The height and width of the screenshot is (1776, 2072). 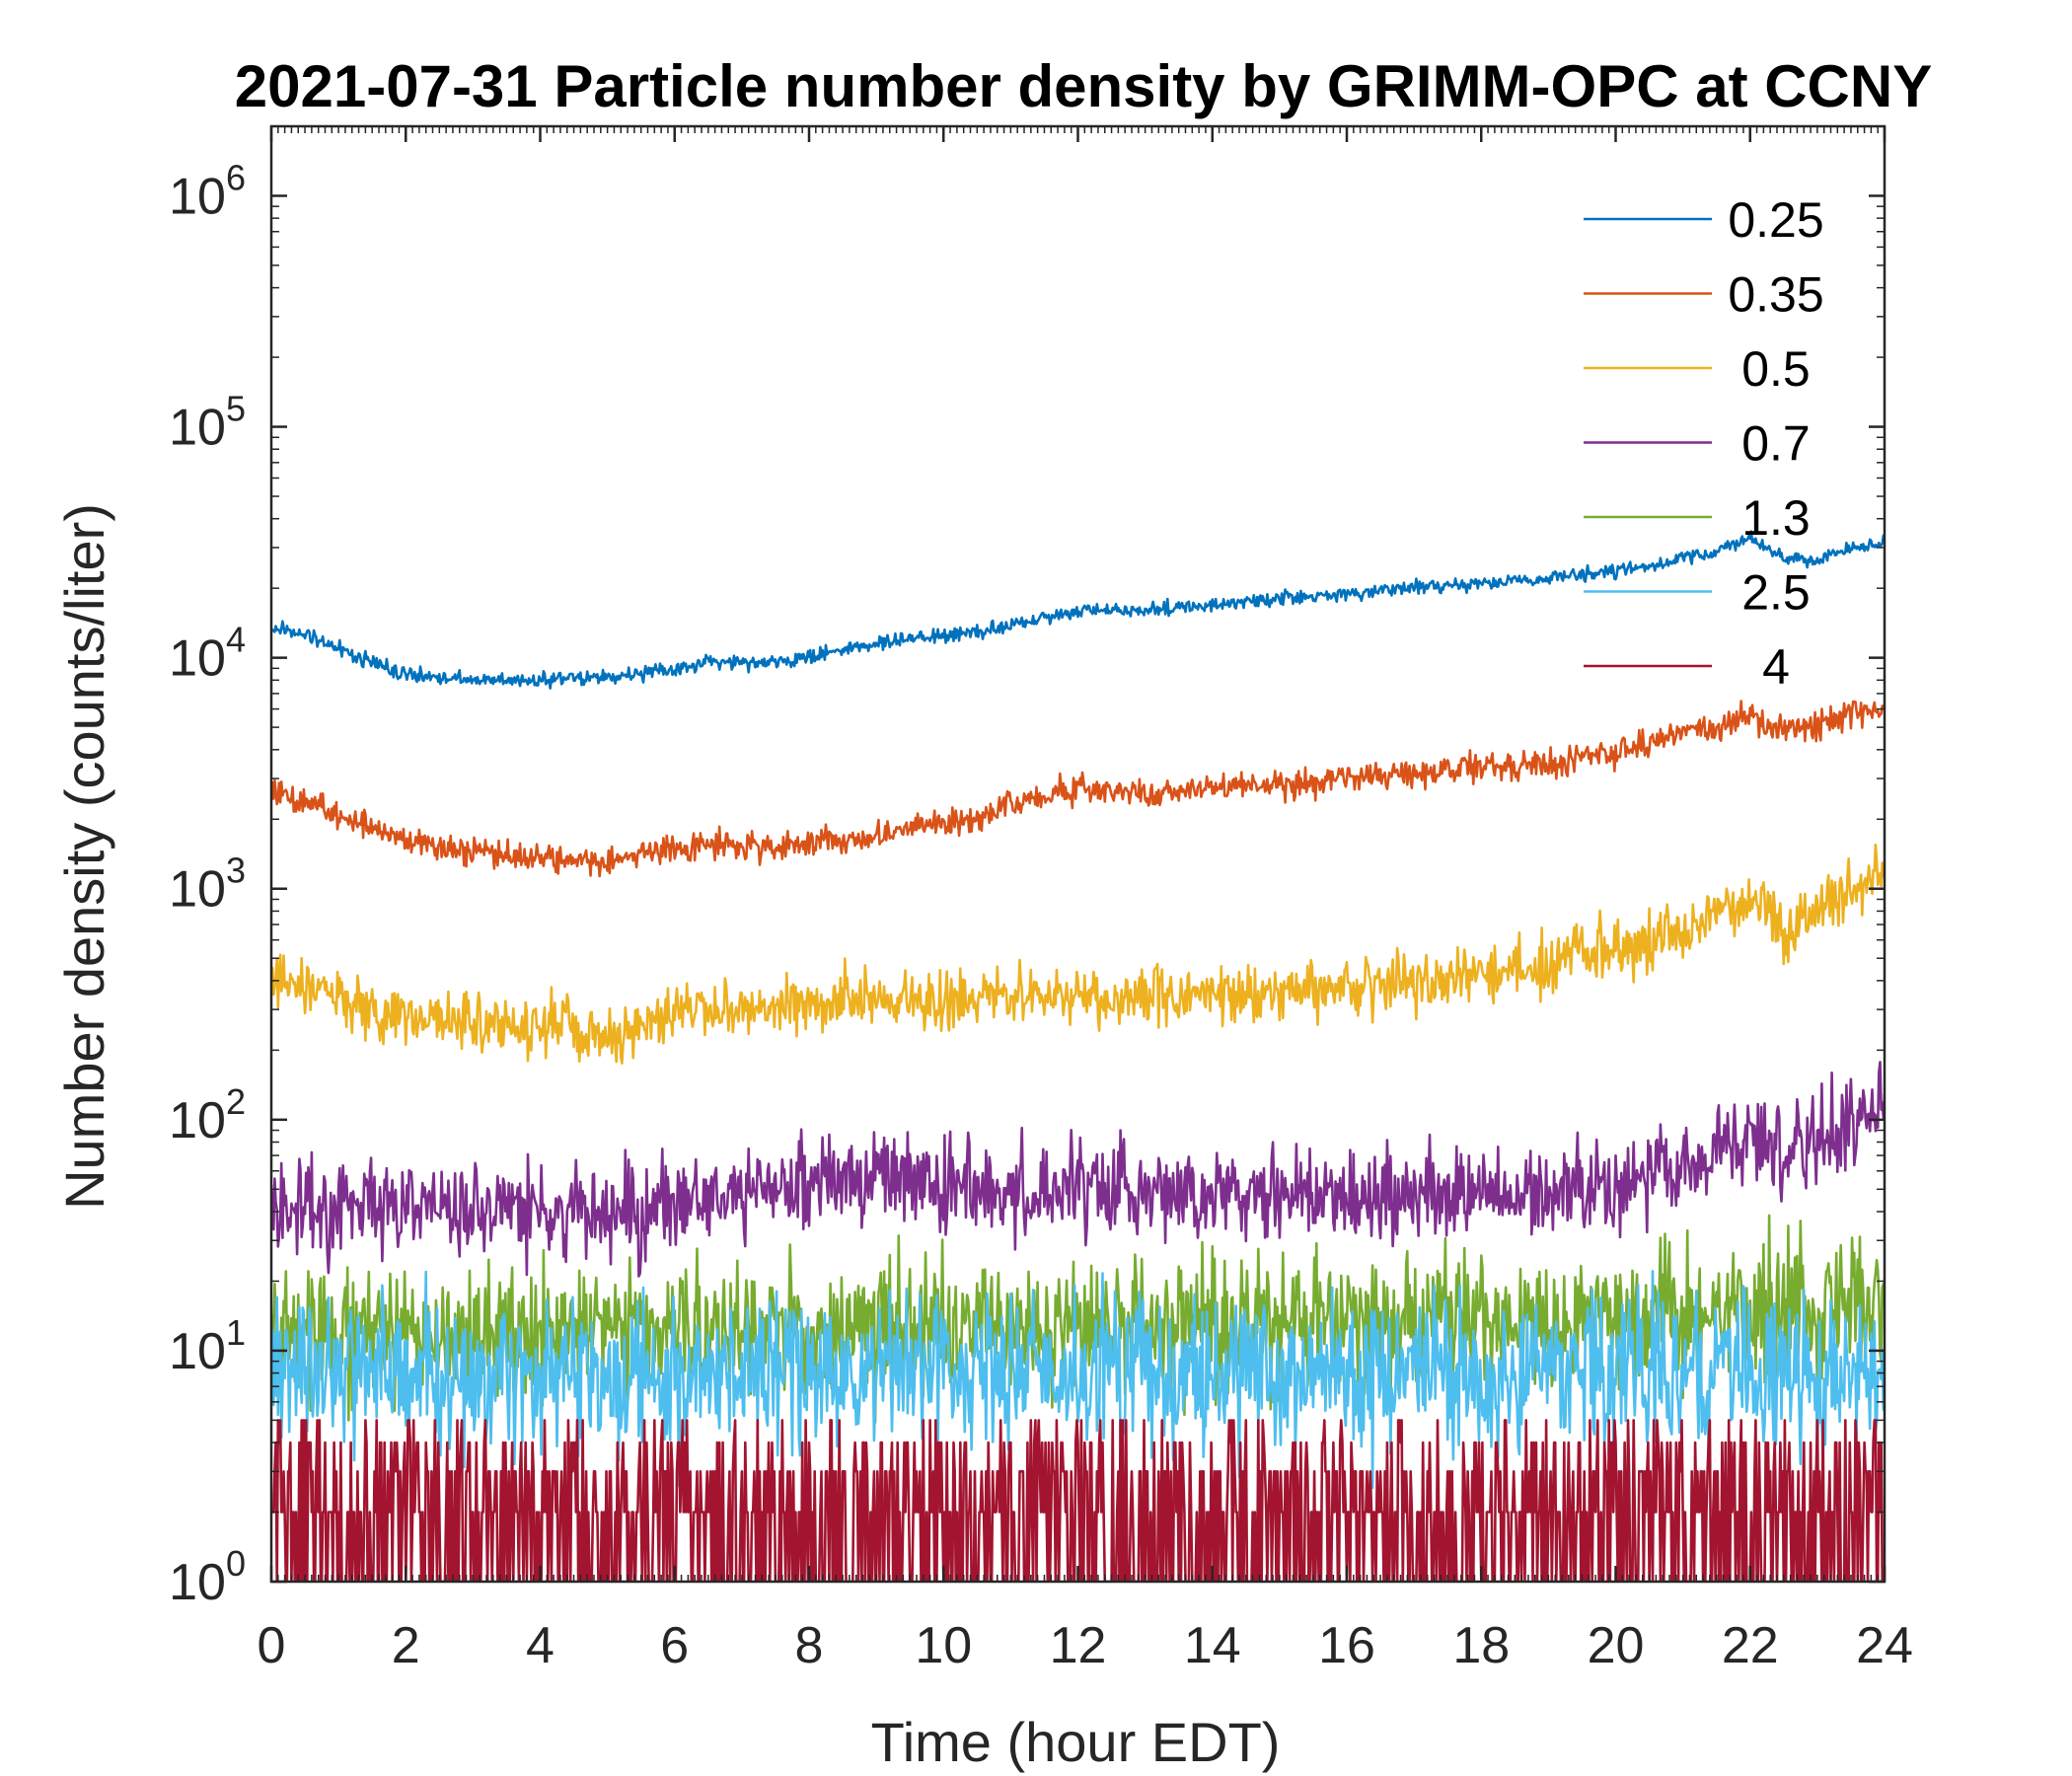 I want to click on x-tick-label: 12, so click(x=1078, y=1646).